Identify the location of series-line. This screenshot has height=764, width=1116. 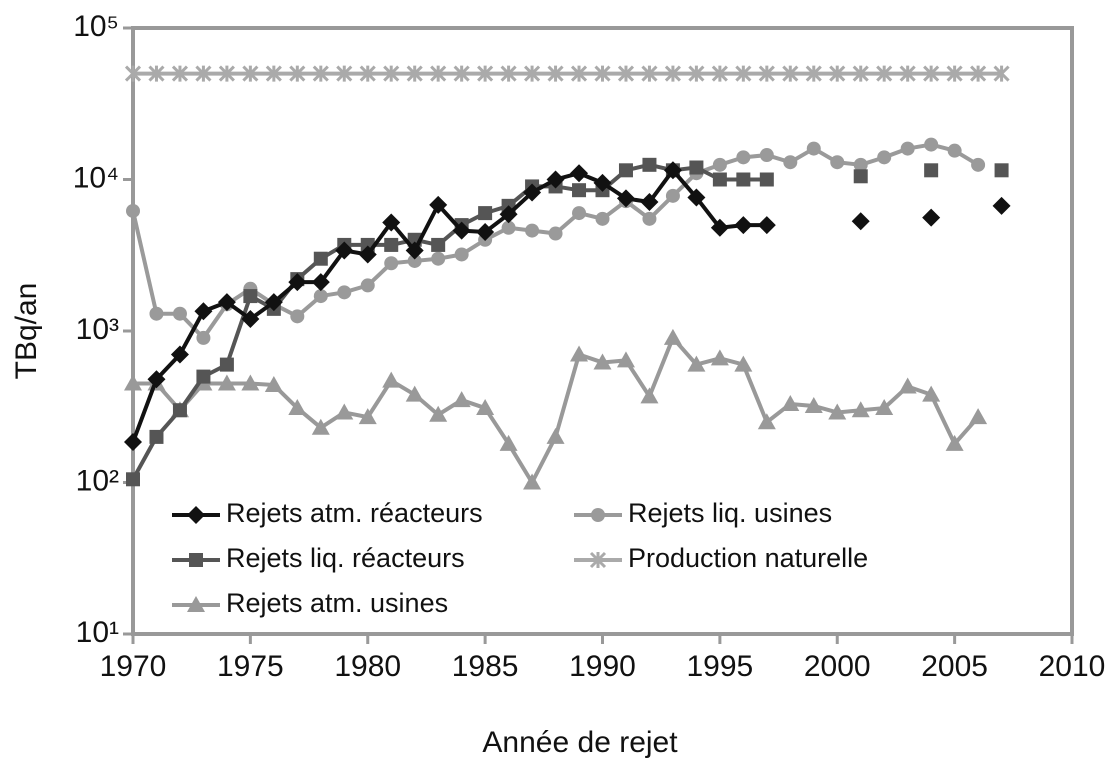
(556, 410).